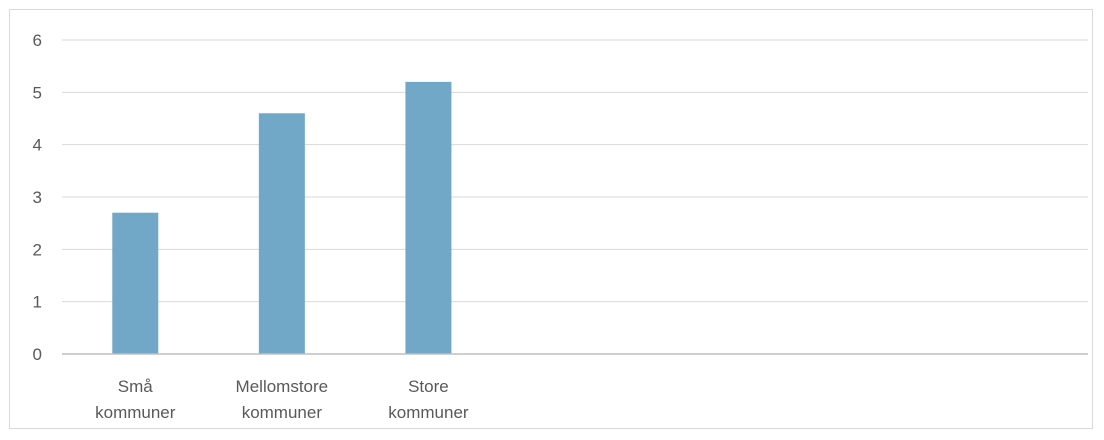 This screenshot has height=440, width=1104. I want to click on x-tick-label: Store, so click(428, 386).